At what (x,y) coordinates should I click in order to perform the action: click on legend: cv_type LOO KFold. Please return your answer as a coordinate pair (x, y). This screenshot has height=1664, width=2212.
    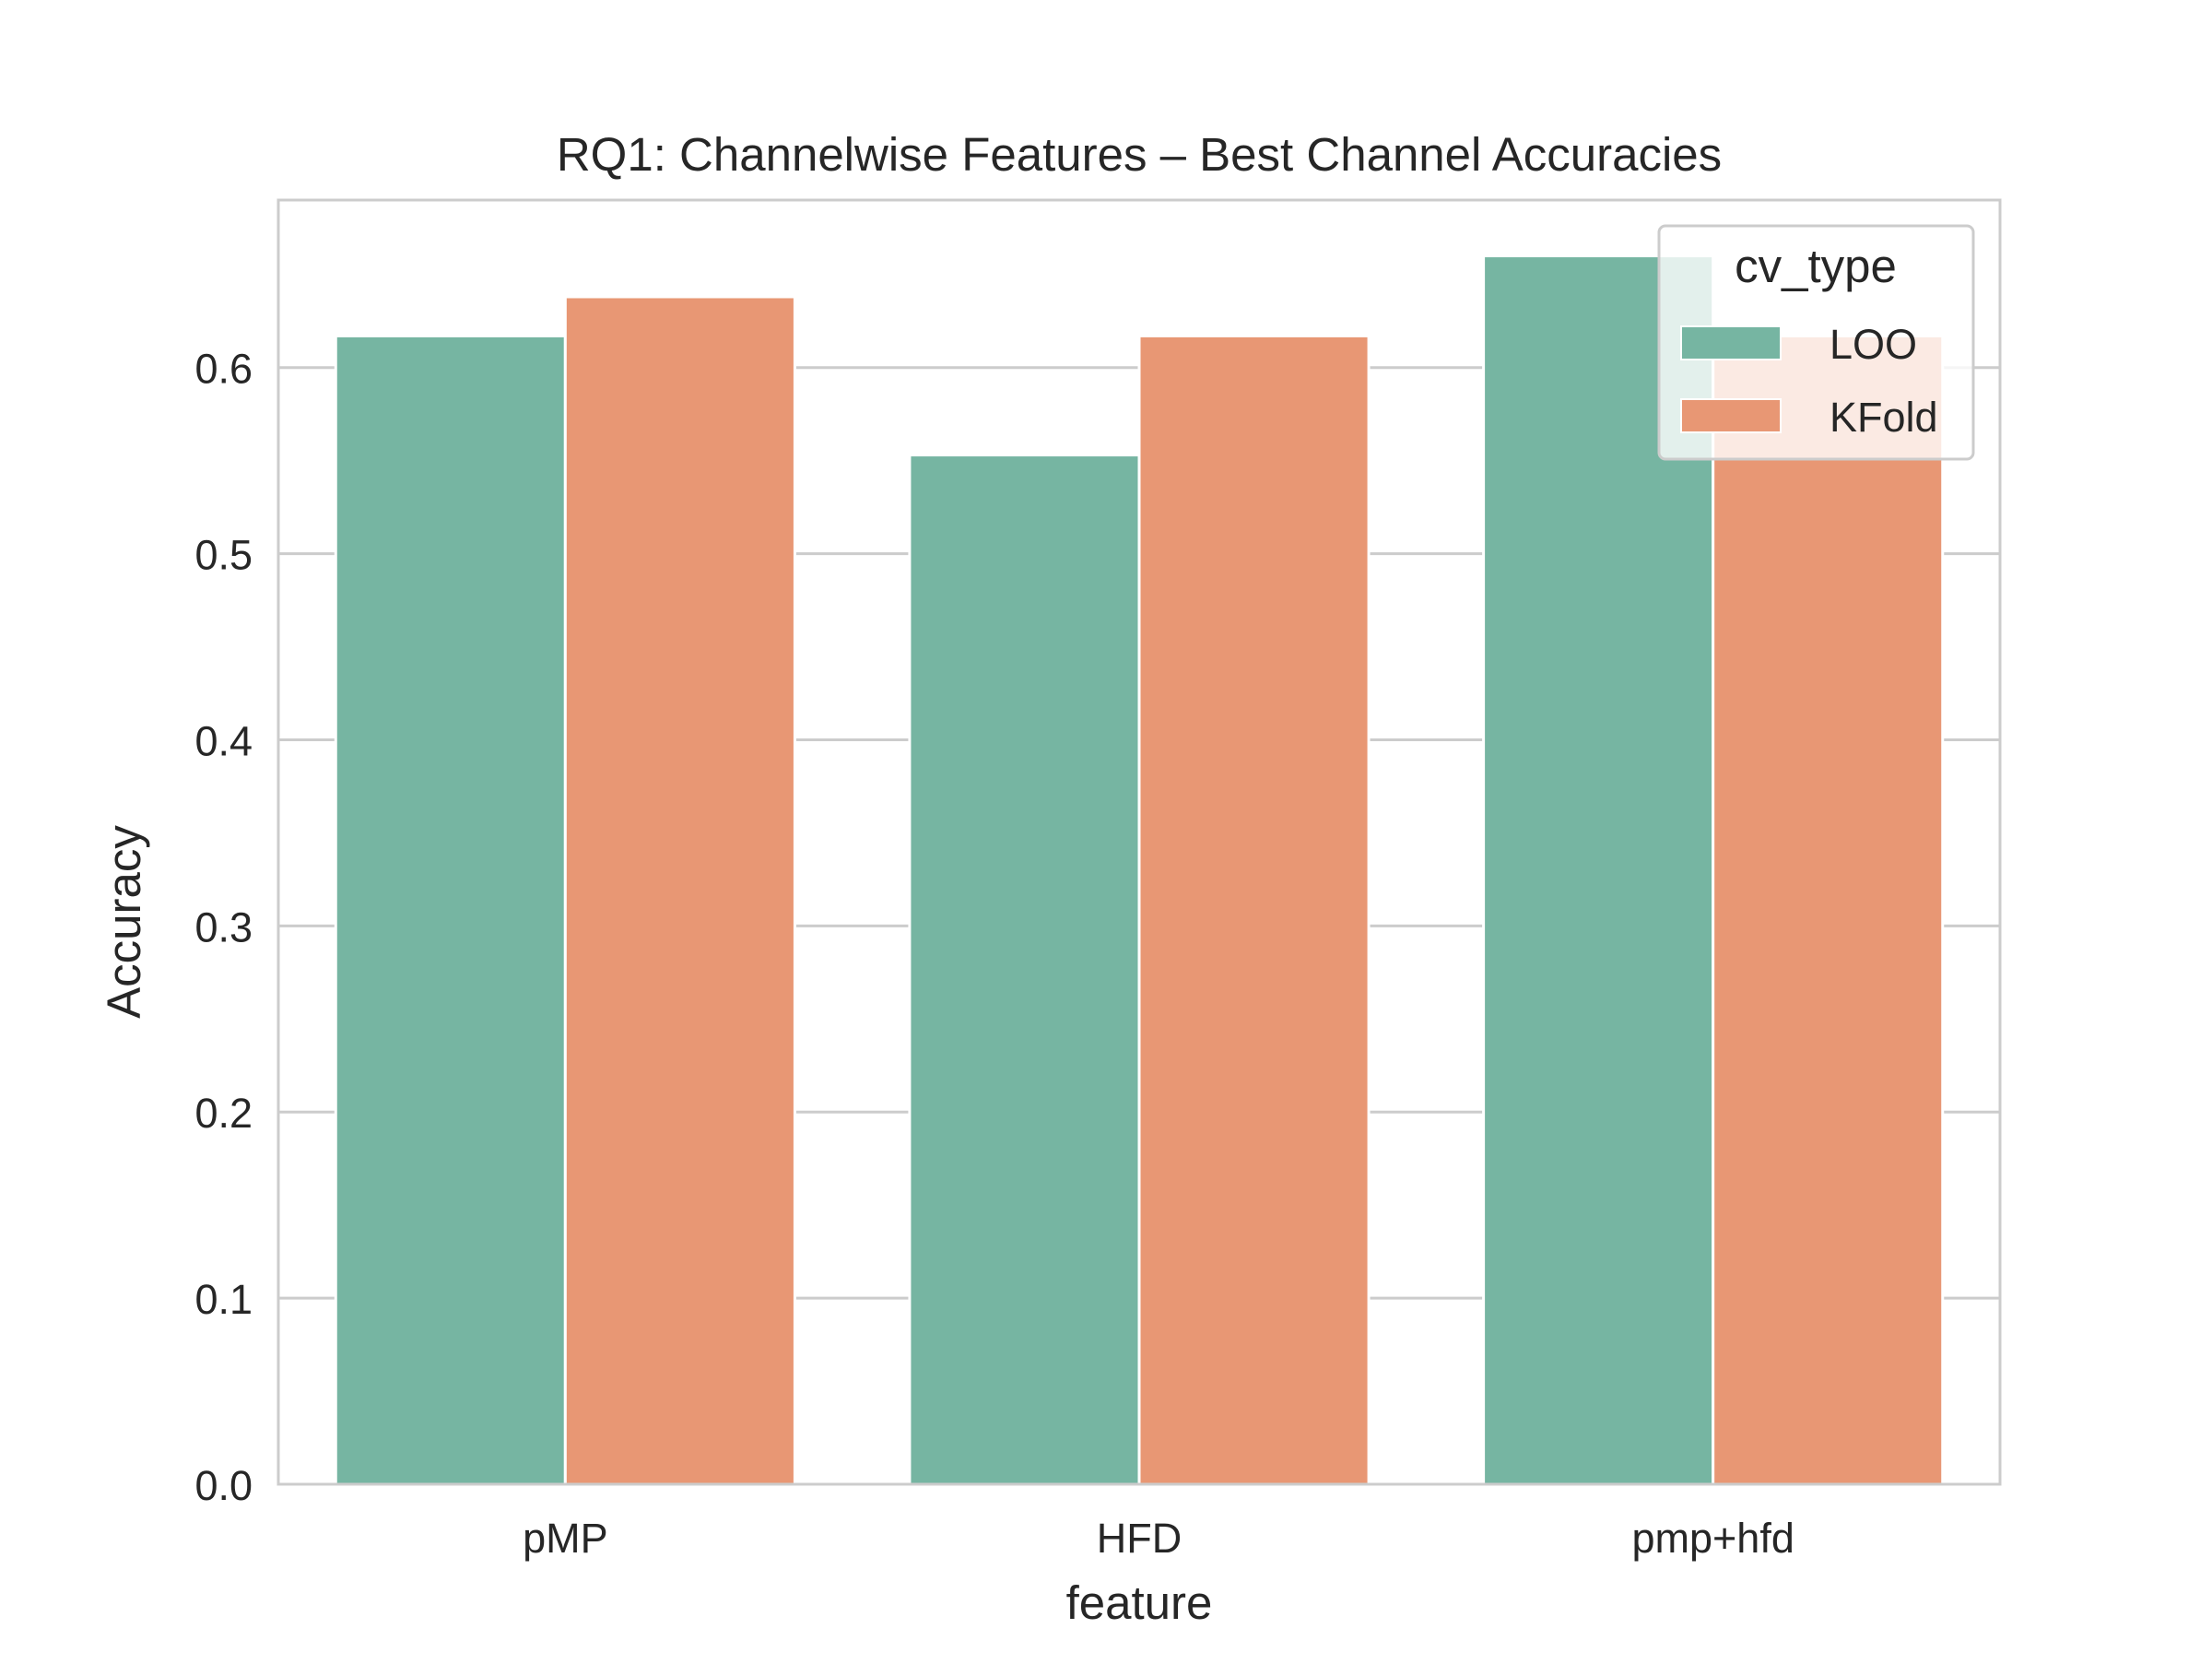
    Looking at the image, I should click on (1816, 342).